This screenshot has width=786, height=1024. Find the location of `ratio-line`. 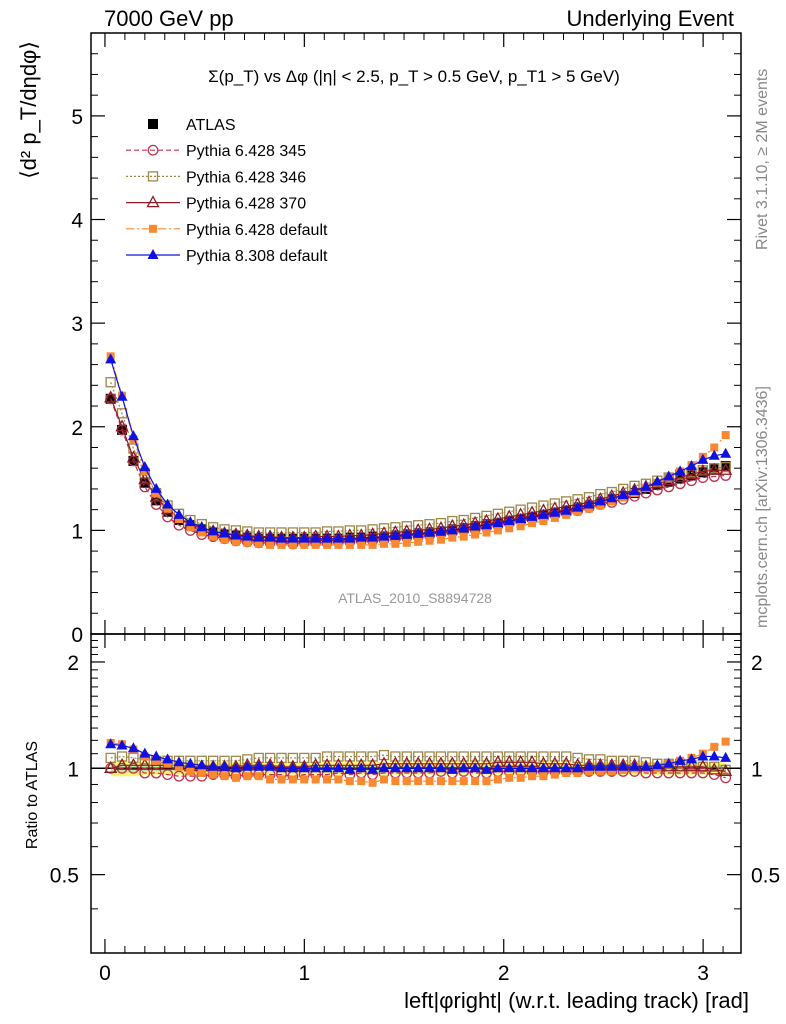

ratio-line is located at coordinates (418, 762).